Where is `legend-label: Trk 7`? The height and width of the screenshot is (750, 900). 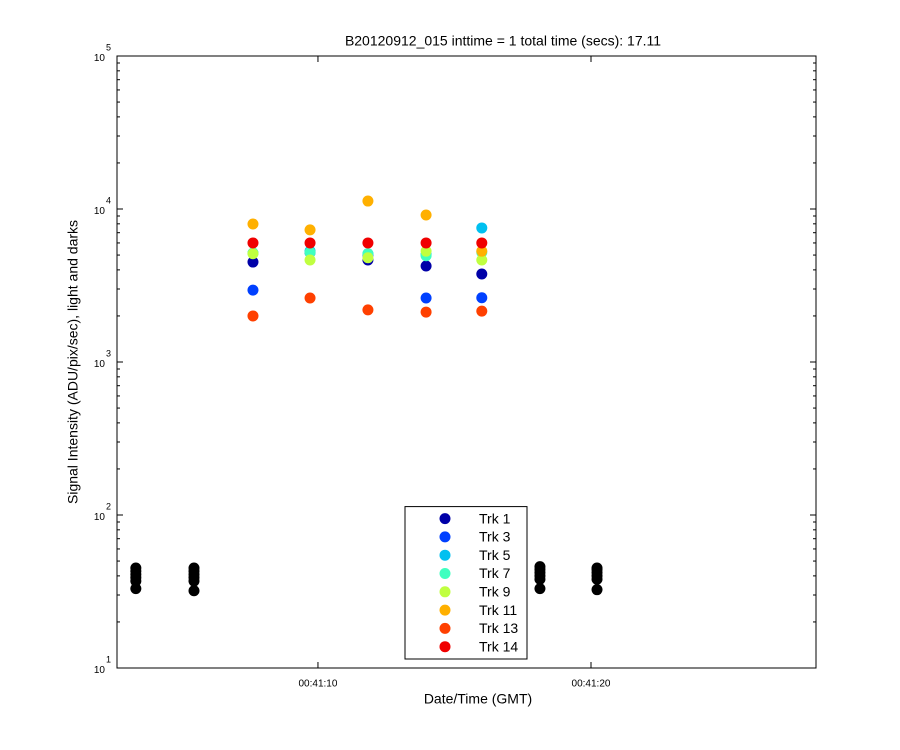
legend-label: Trk 7 is located at coordinates (495, 573).